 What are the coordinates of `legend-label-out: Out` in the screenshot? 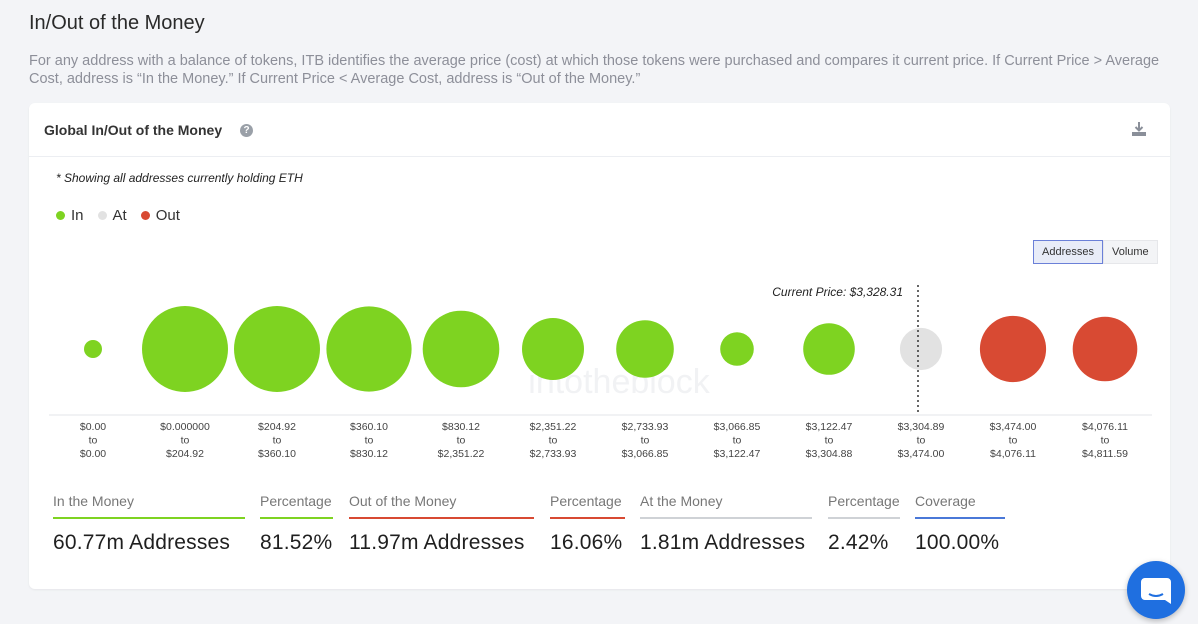 It's located at (167, 215).